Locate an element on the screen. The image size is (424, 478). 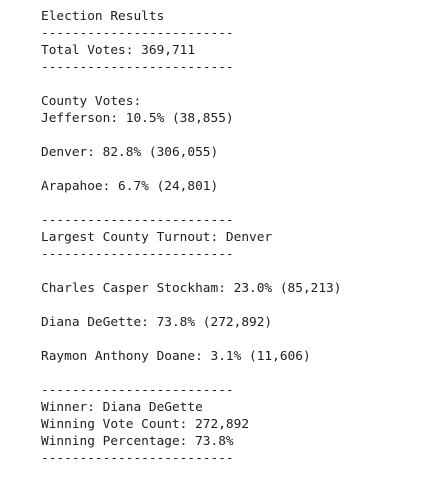
winner-percentage: Winning Percentage: 73.8% is located at coordinates (137, 441).